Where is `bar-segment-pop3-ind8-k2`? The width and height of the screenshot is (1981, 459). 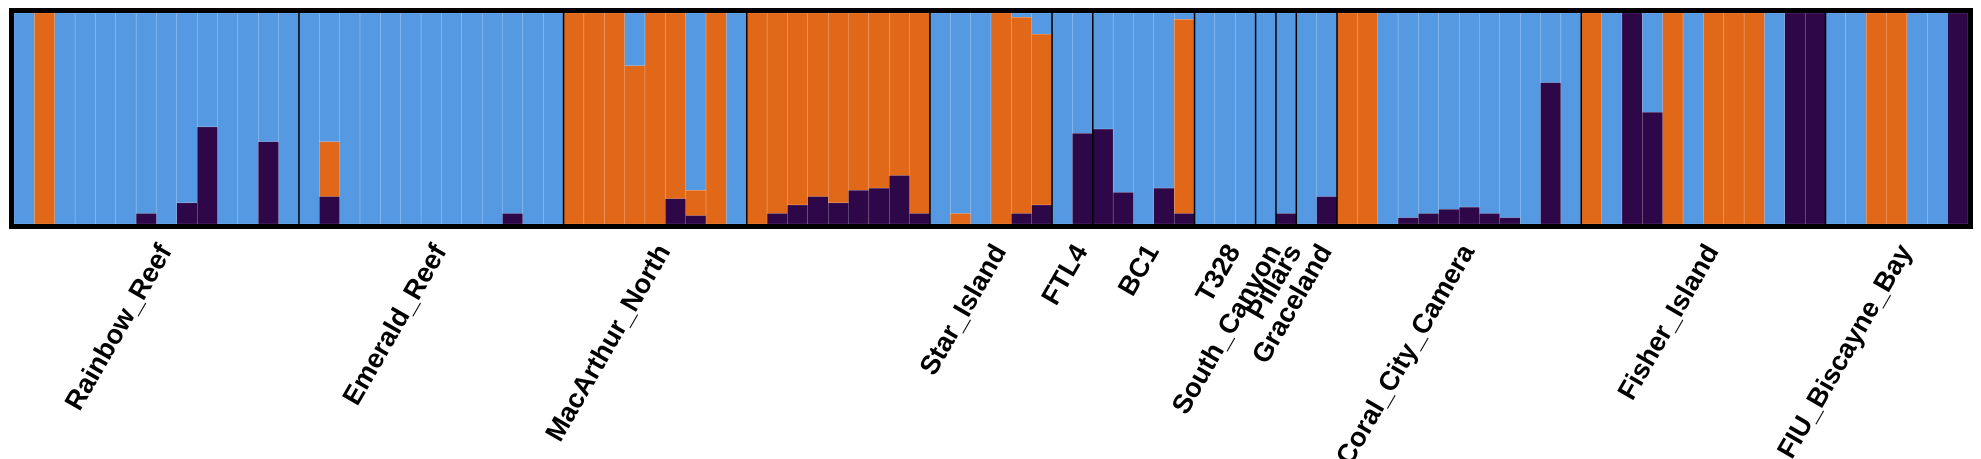
bar-segment-pop3-ind8-k2 is located at coordinates (920, 219).